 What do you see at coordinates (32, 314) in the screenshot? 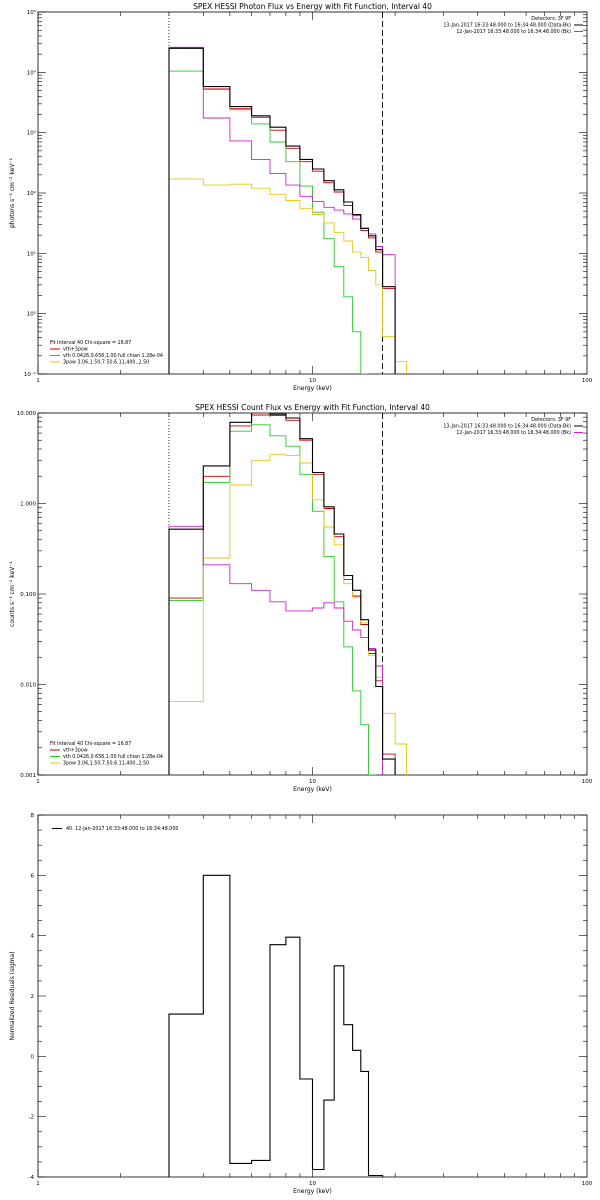
I see `y-tick-label: 10⁰` at bounding box center [32, 314].